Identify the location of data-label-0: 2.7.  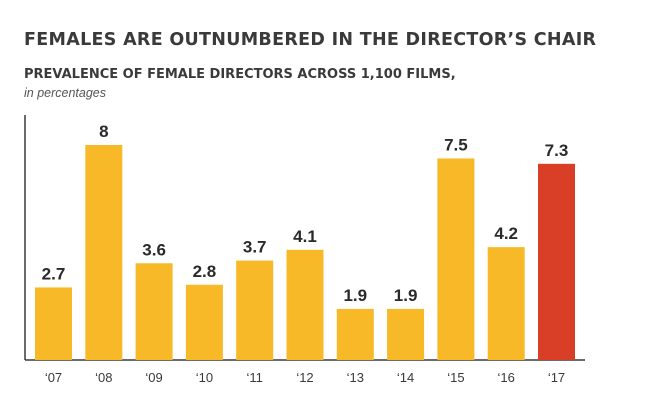
(54, 273).